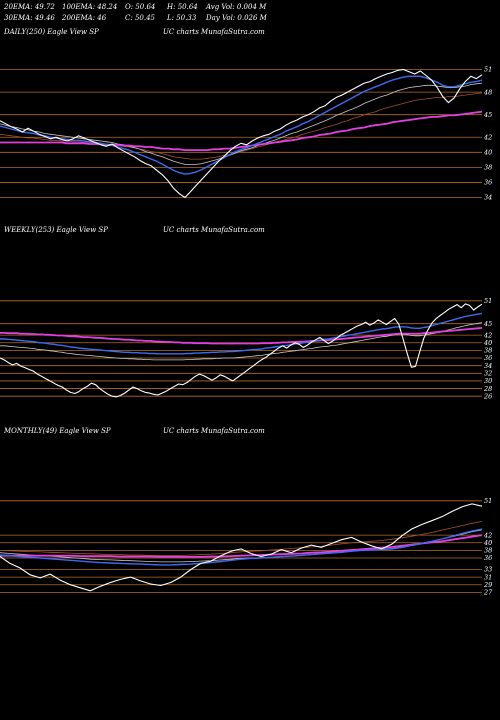 Image resolution: width=500 pixels, height=720 pixels. What do you see at coordinates (236, 18) in the screenshot?
I see `day-vol-readout: Day Vol: 0.026 M` at bounding box center [236, 18].